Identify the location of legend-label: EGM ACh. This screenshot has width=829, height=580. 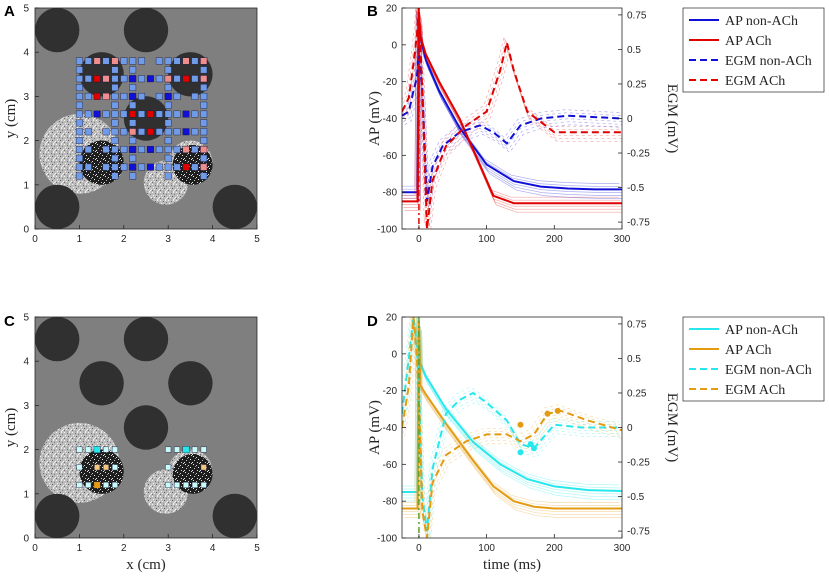
(755, 390).